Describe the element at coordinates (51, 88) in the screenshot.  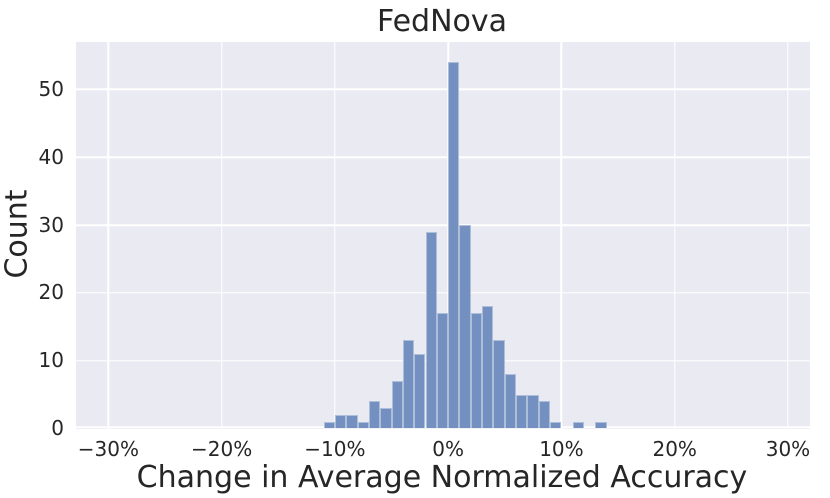
I see `ytick-label-50: 50` at that location.